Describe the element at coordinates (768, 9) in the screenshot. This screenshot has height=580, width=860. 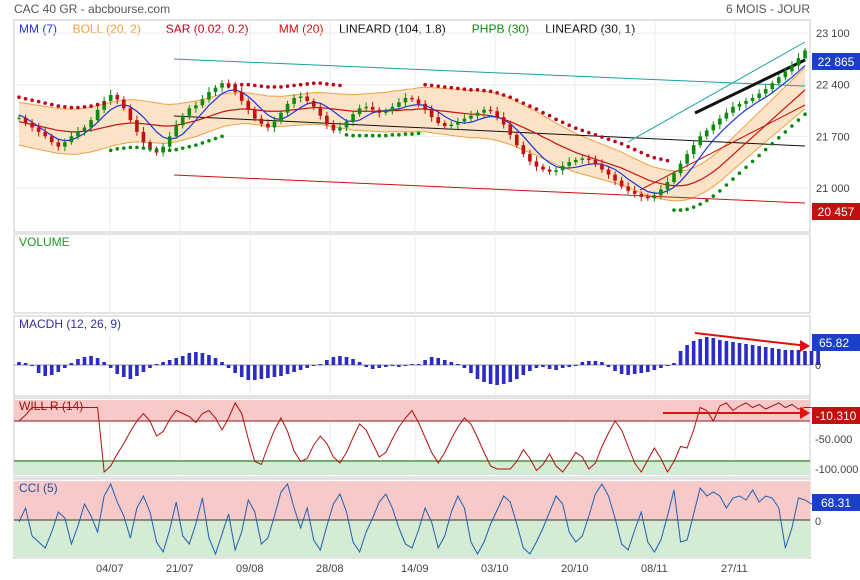
I see `period-label: 6 MOIS - JOUR` at that location.